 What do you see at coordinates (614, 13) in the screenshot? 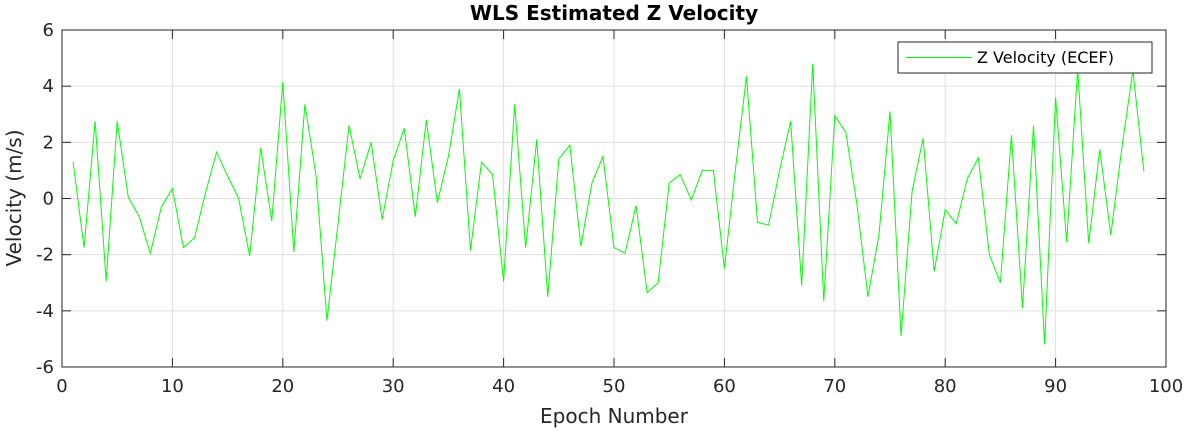
I see `chart-title: WLS Estimated Z Velocity` at bounding box center [614, 13].